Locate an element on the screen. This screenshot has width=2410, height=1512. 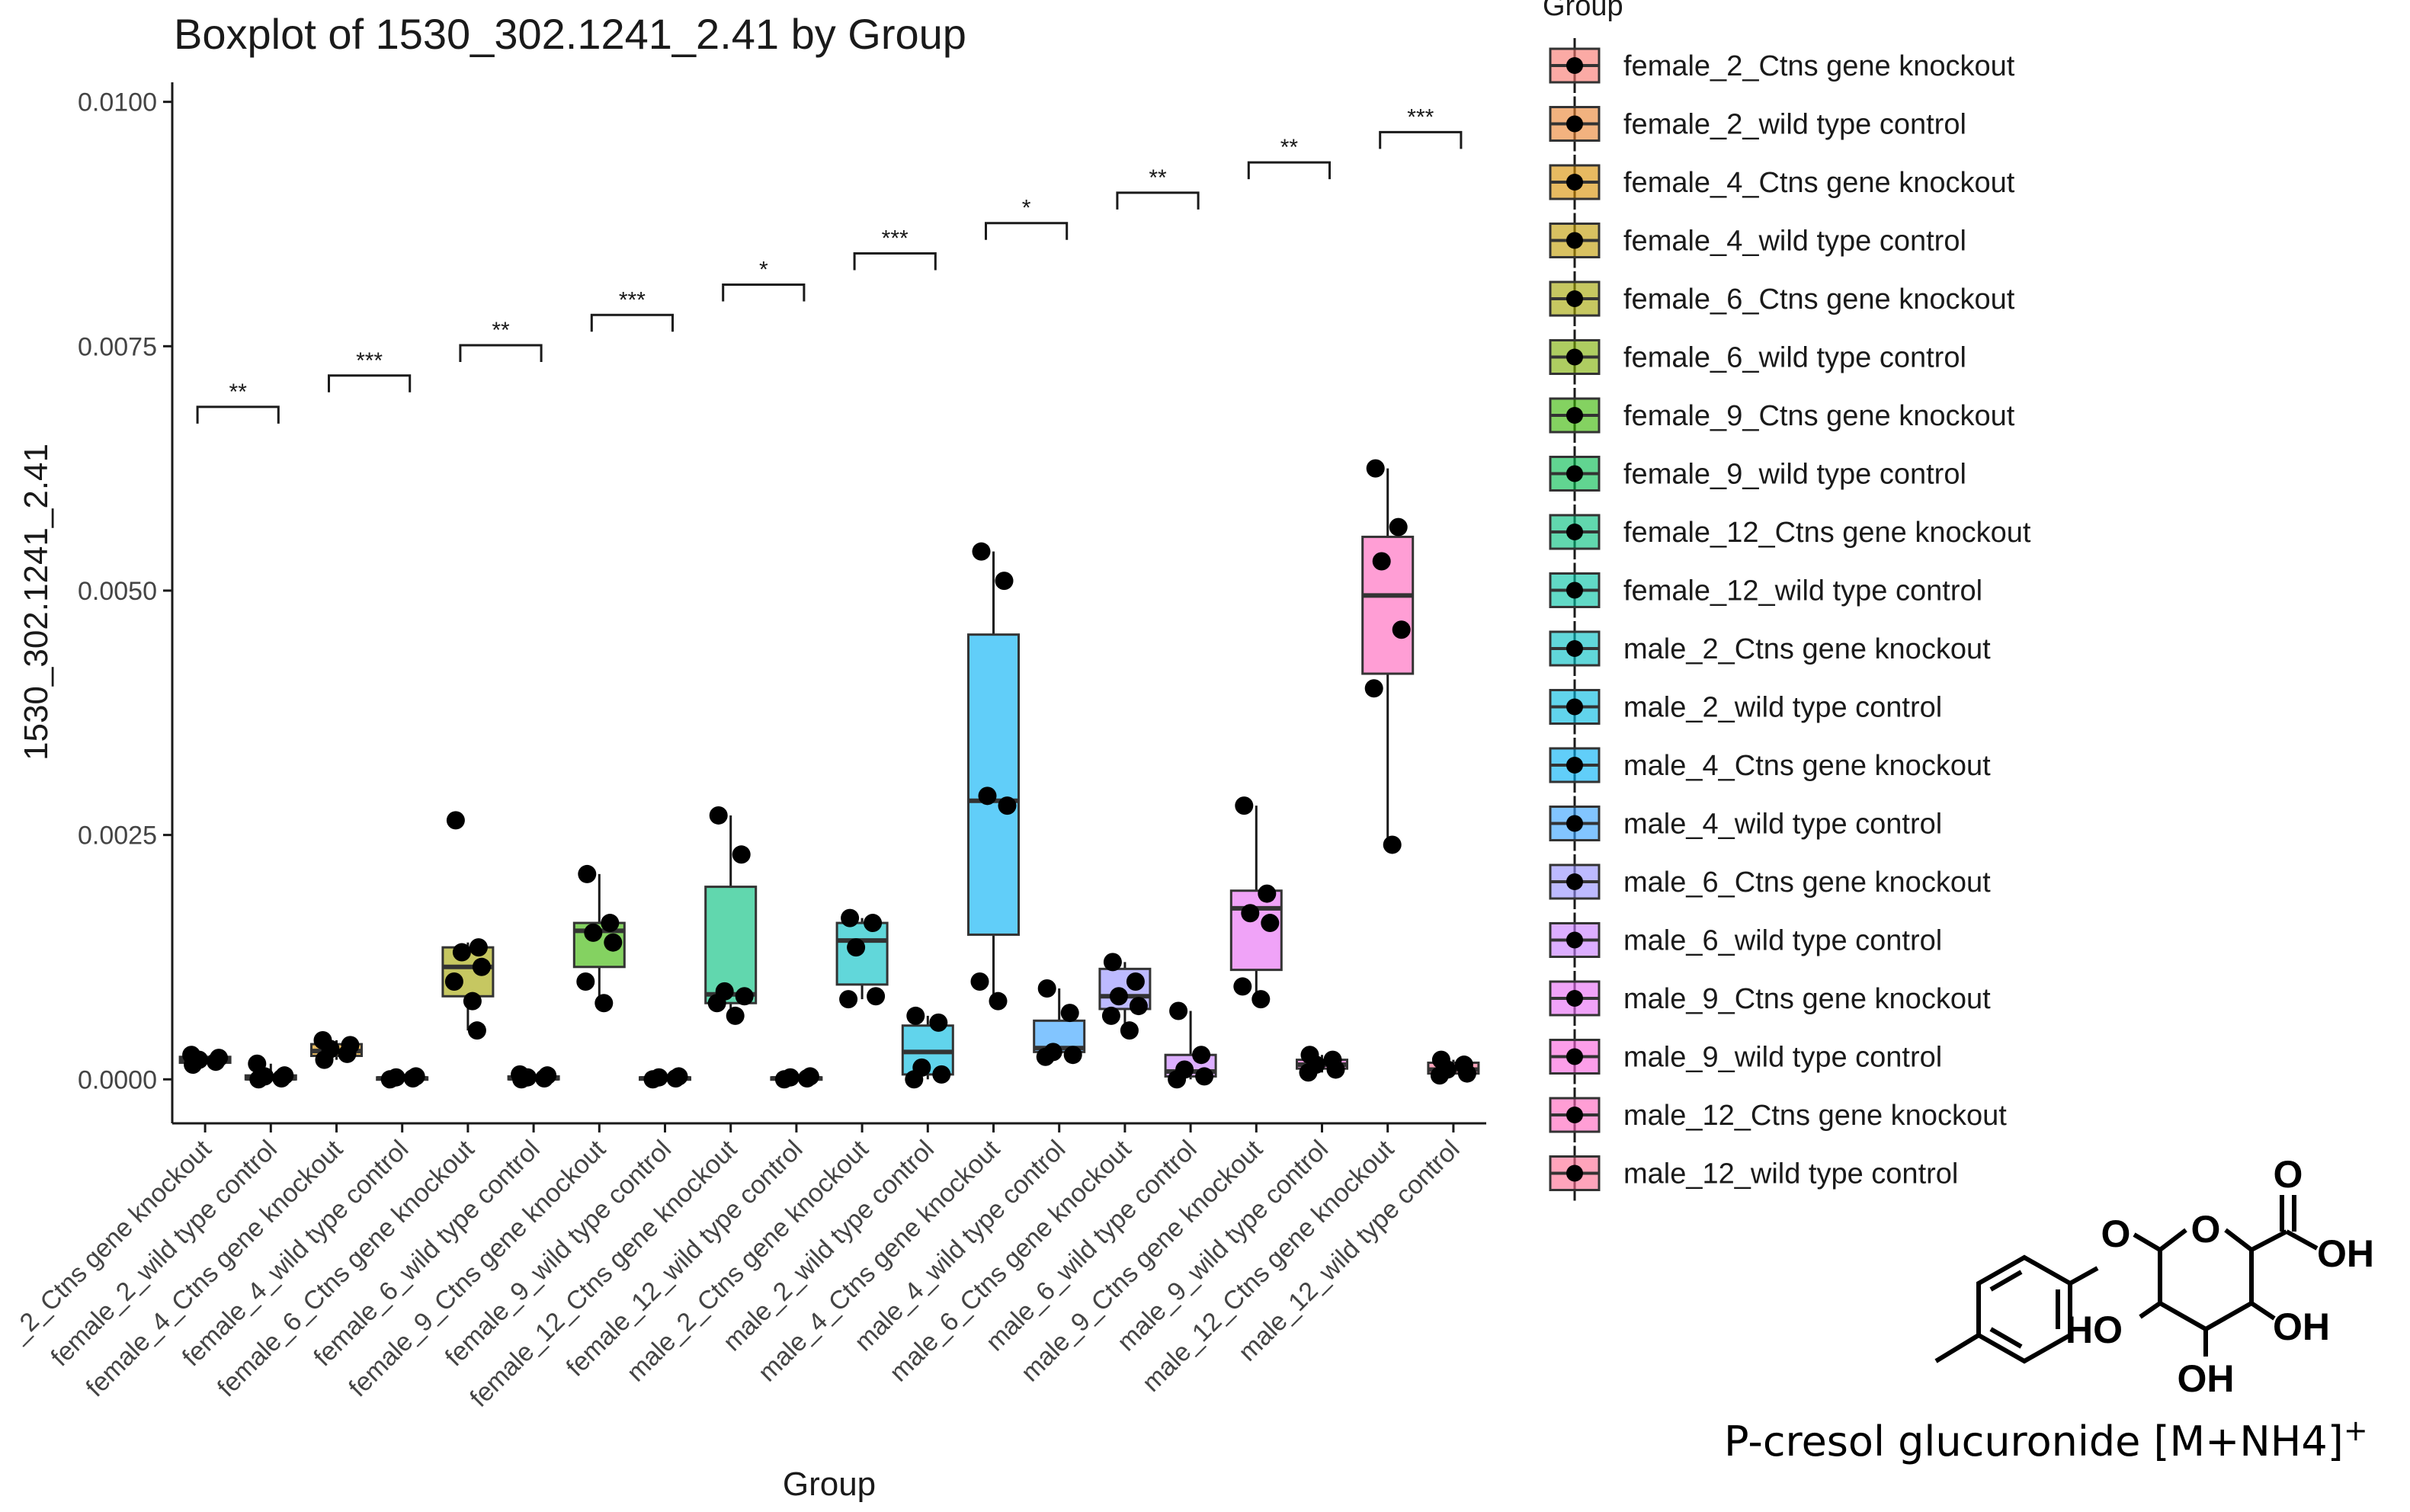
carbonyl-oxygen-label: O is located at coordinates (2288, 1174).